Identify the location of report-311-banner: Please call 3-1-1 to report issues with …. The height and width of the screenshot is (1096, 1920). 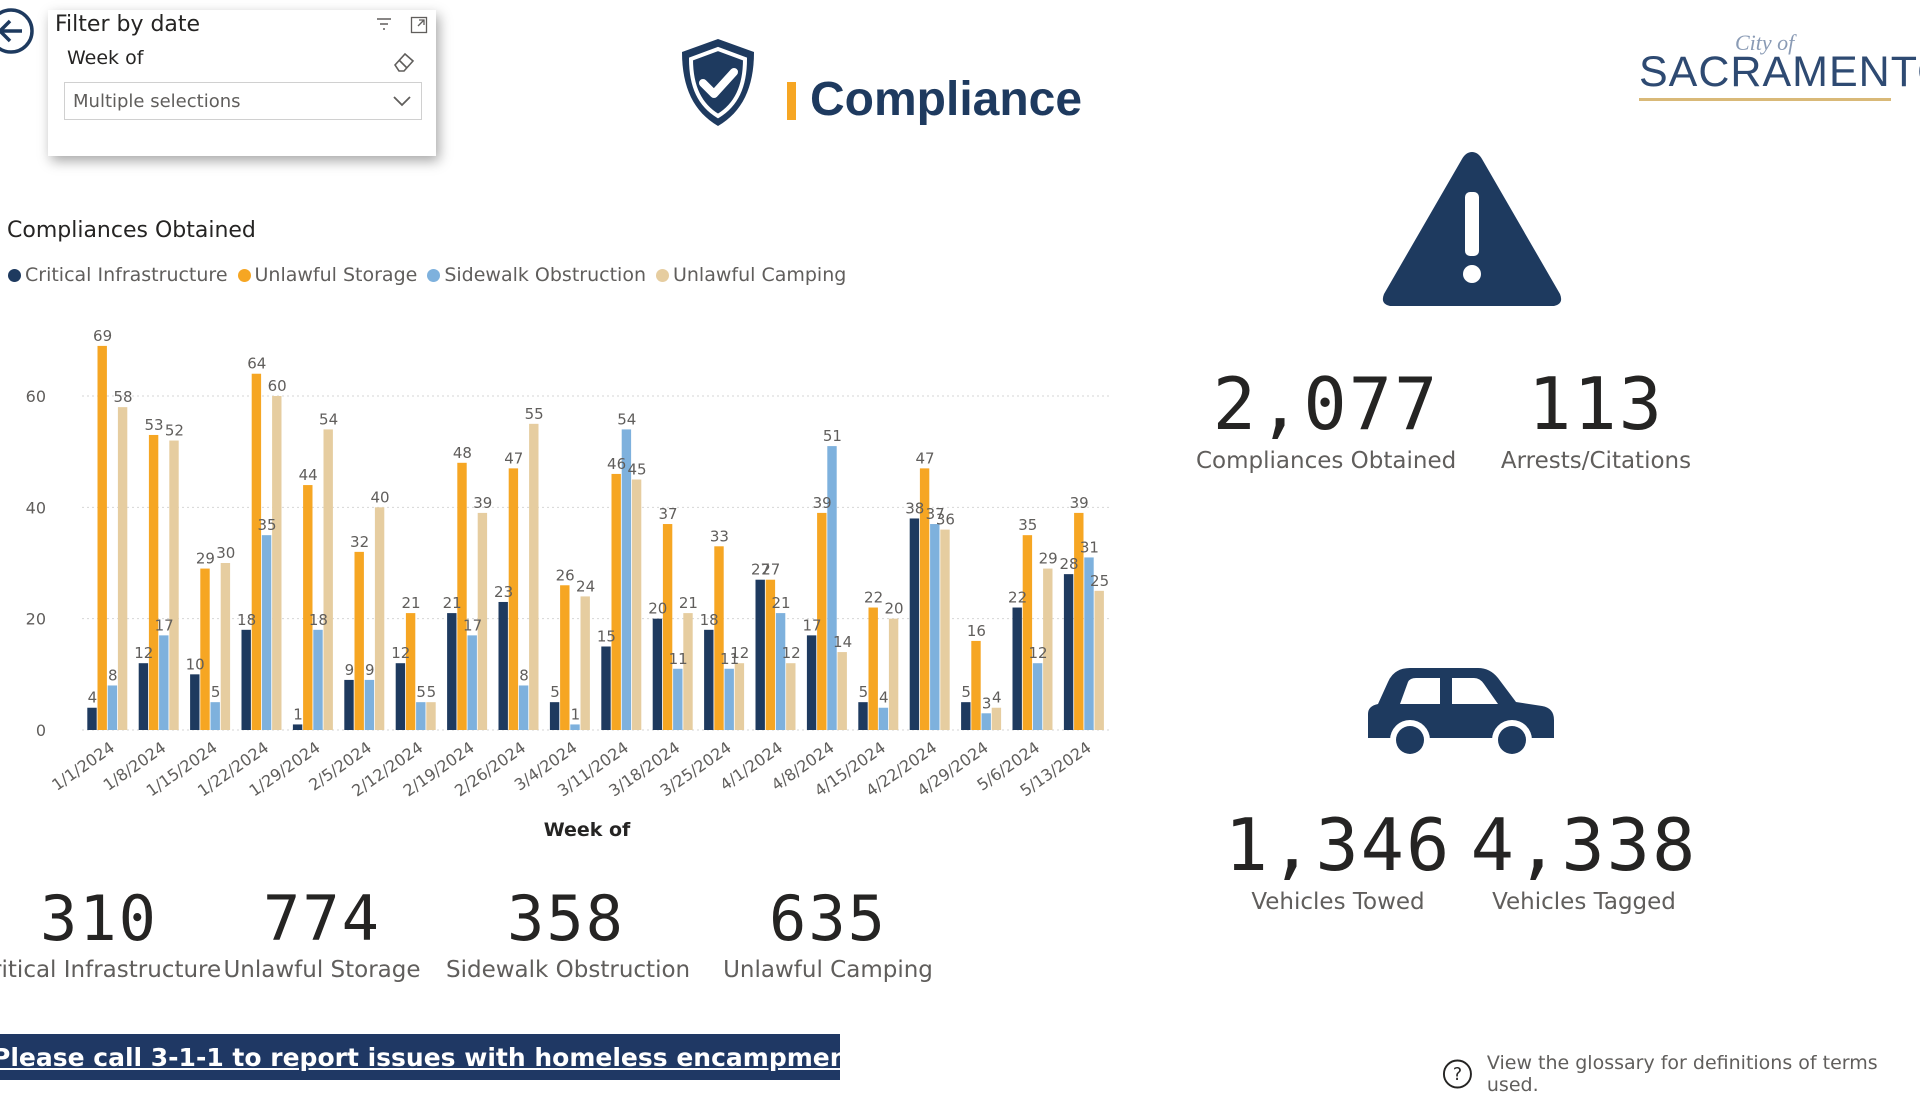
(420, 1057).